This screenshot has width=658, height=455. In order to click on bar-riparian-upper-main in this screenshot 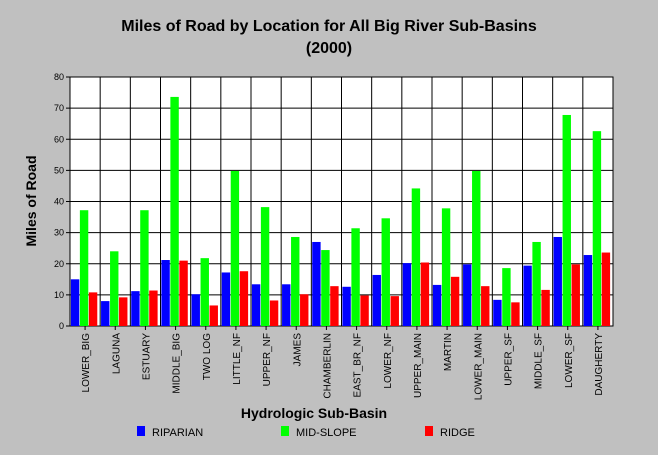, I will do `click(407, 294)`.